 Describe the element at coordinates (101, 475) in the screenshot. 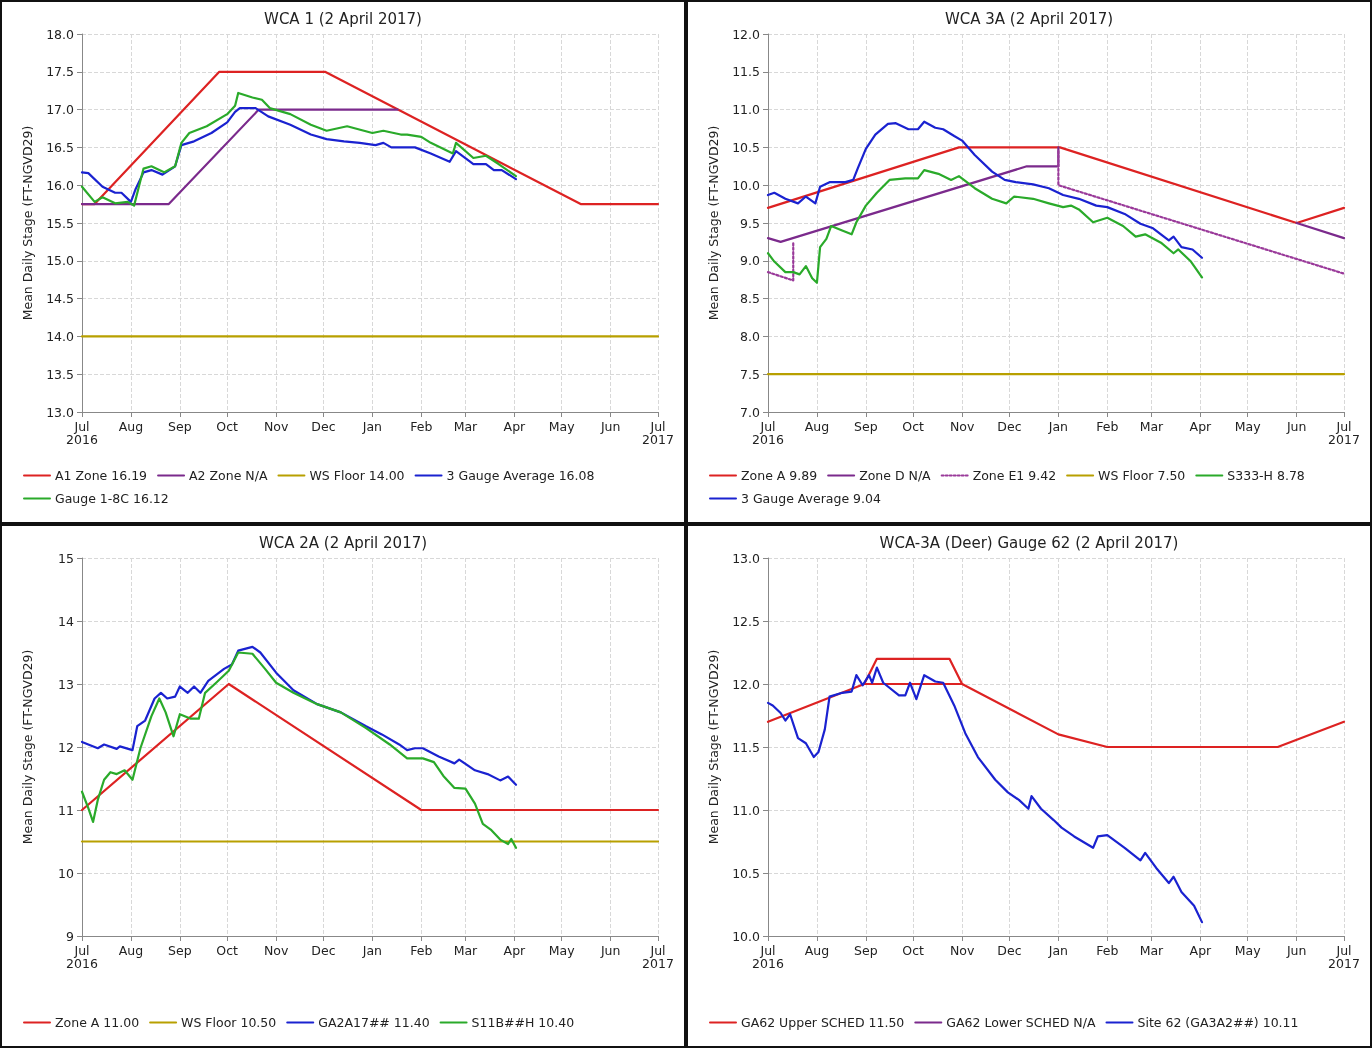

I see `legend-label: A1 Zone 16.19` at that location.